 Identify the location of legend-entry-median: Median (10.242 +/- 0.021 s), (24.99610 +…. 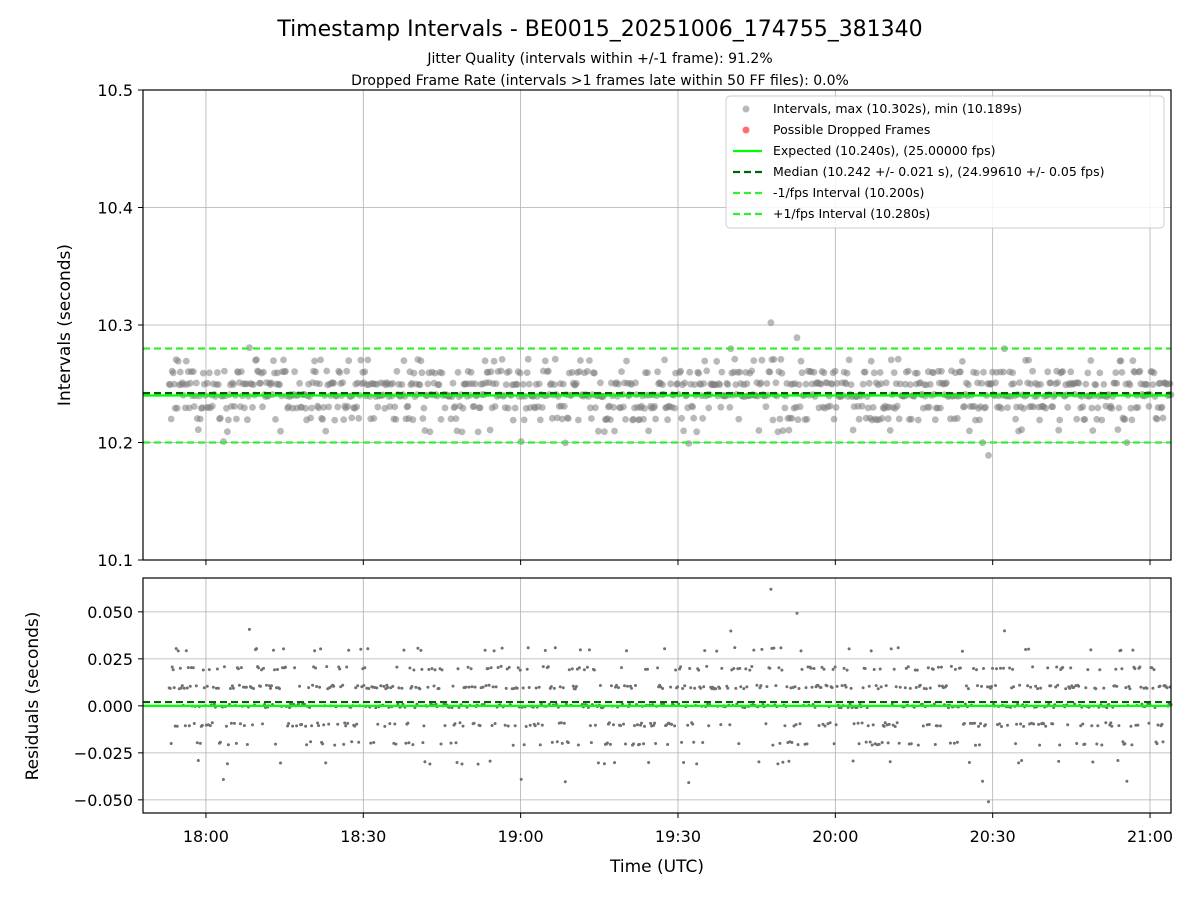
(938, 171).